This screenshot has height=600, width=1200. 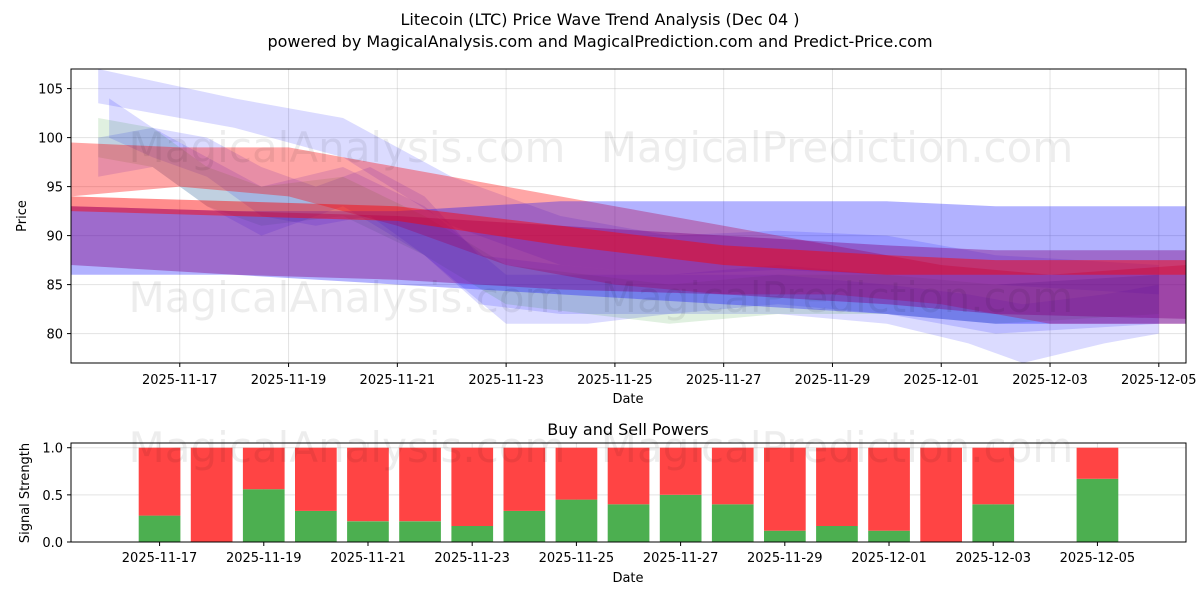 What do you see at coordinates (54, 335) in the screenshot?
I see `price-y-tick-label: 80` at bounding box center [54, 335].